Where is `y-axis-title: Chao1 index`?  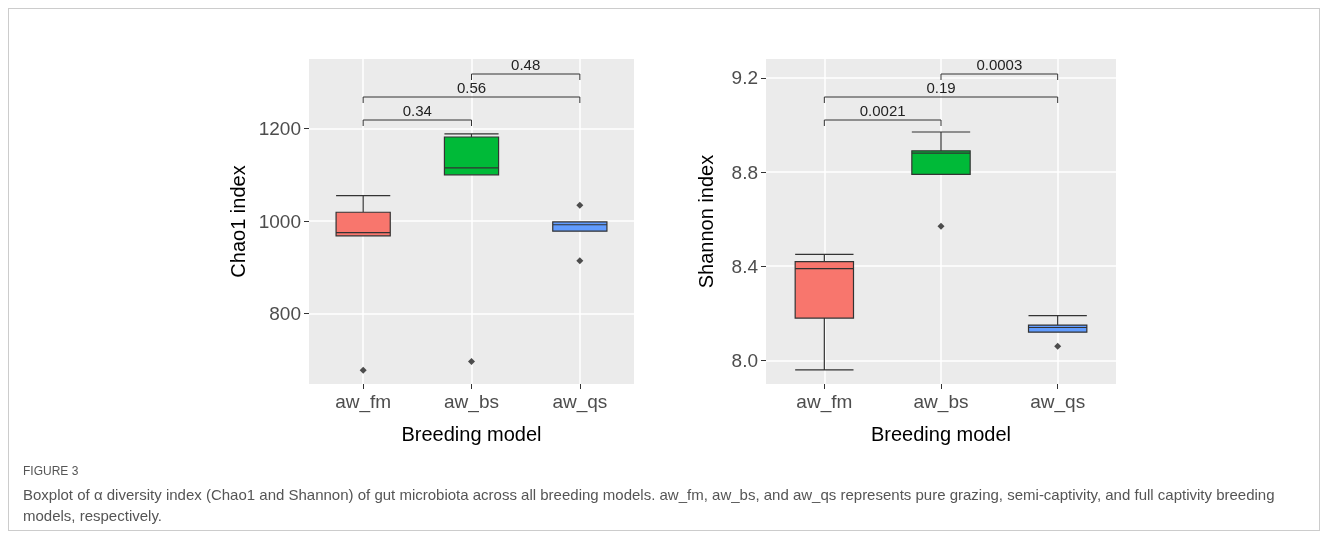 y-axis-title: Chao1 index is located at coordinates (237, 221).